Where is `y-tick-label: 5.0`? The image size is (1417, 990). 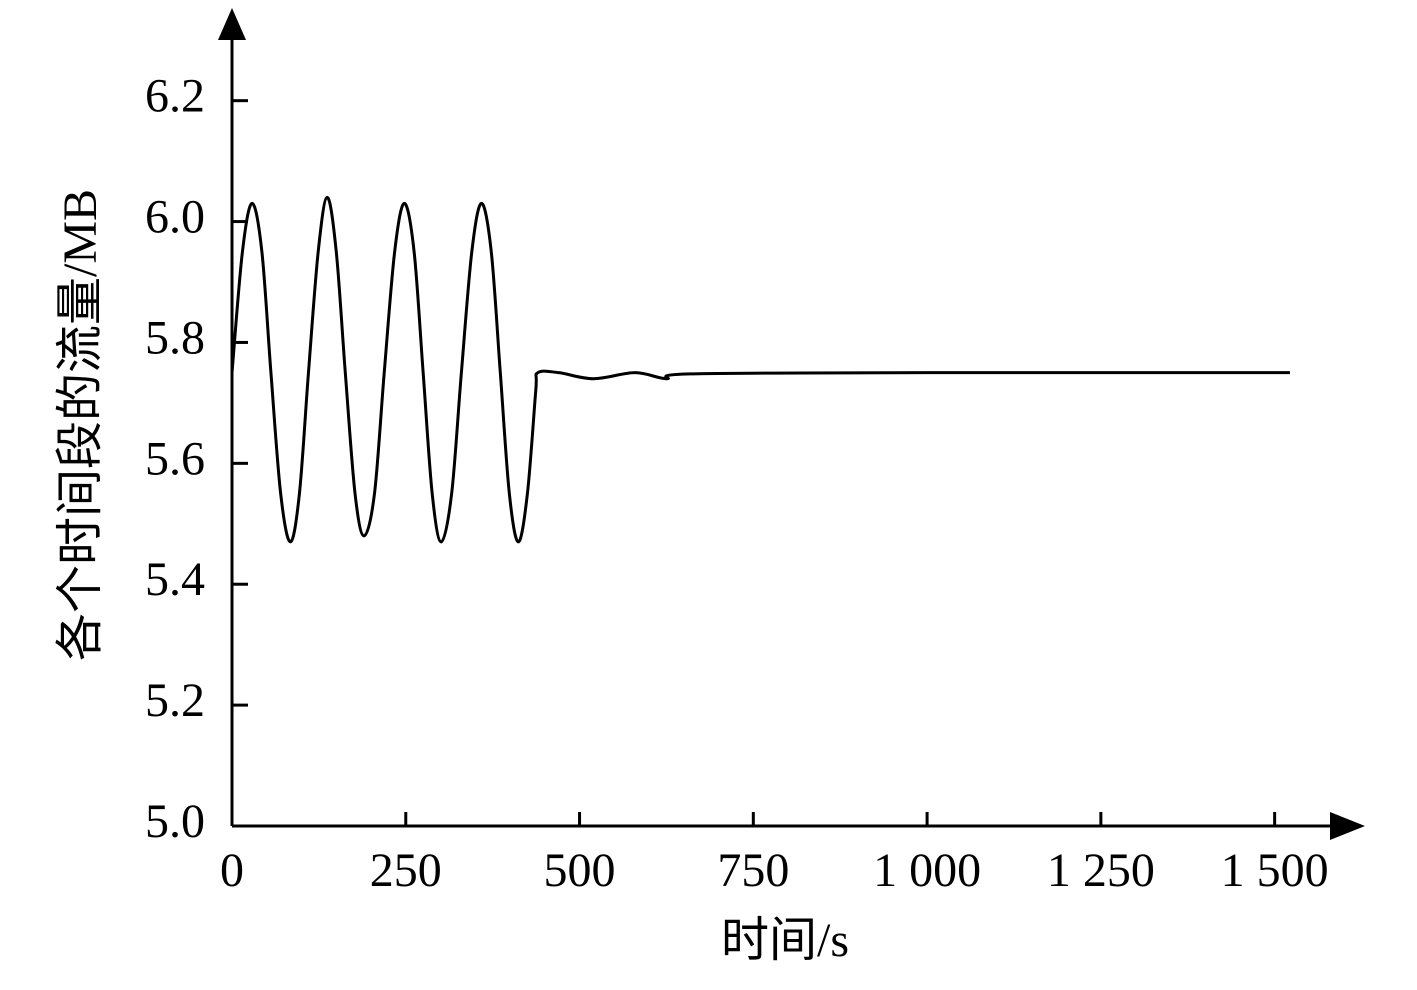 y-tick-label: 5.0 is located at coordinates (175, 821).